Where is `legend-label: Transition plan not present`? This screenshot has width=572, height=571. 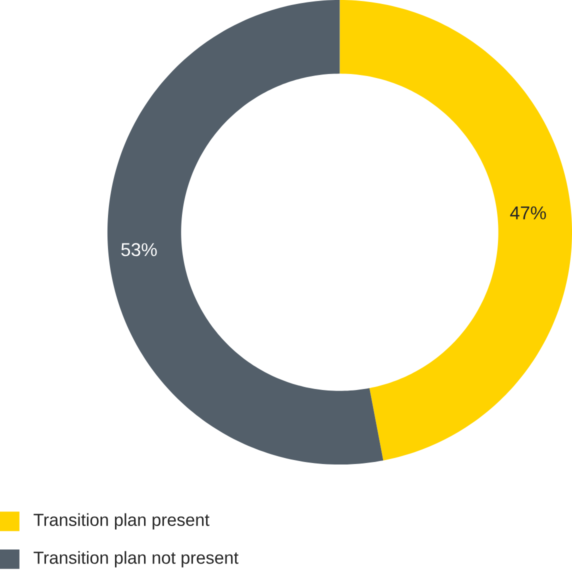
legend-label: Transition plan not present is located at coordinates (136, 559).